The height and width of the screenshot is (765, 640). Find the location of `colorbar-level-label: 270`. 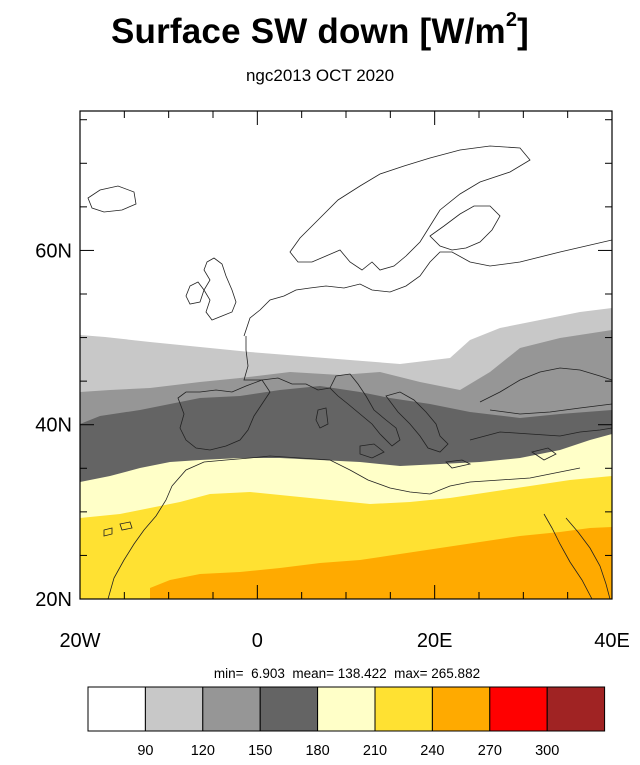

colorbar-level-label: 270 is located at coordinates (490, 751).